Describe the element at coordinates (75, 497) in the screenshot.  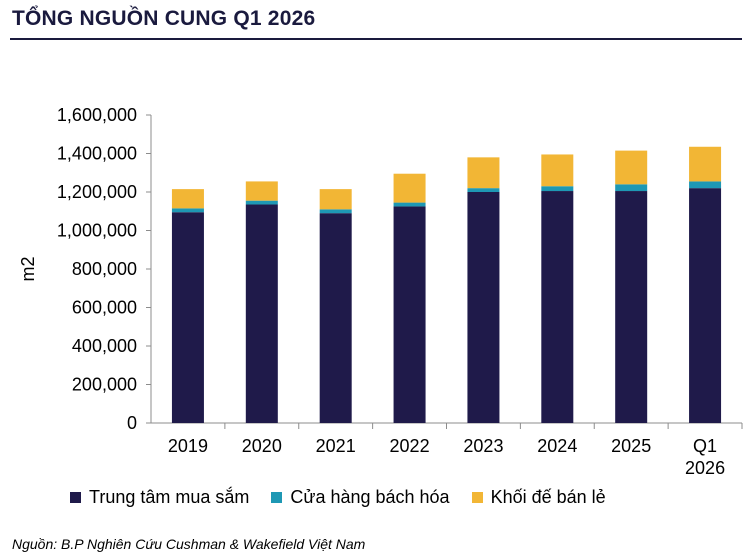
I see `legend-swatch-shopping-mall` at that location.